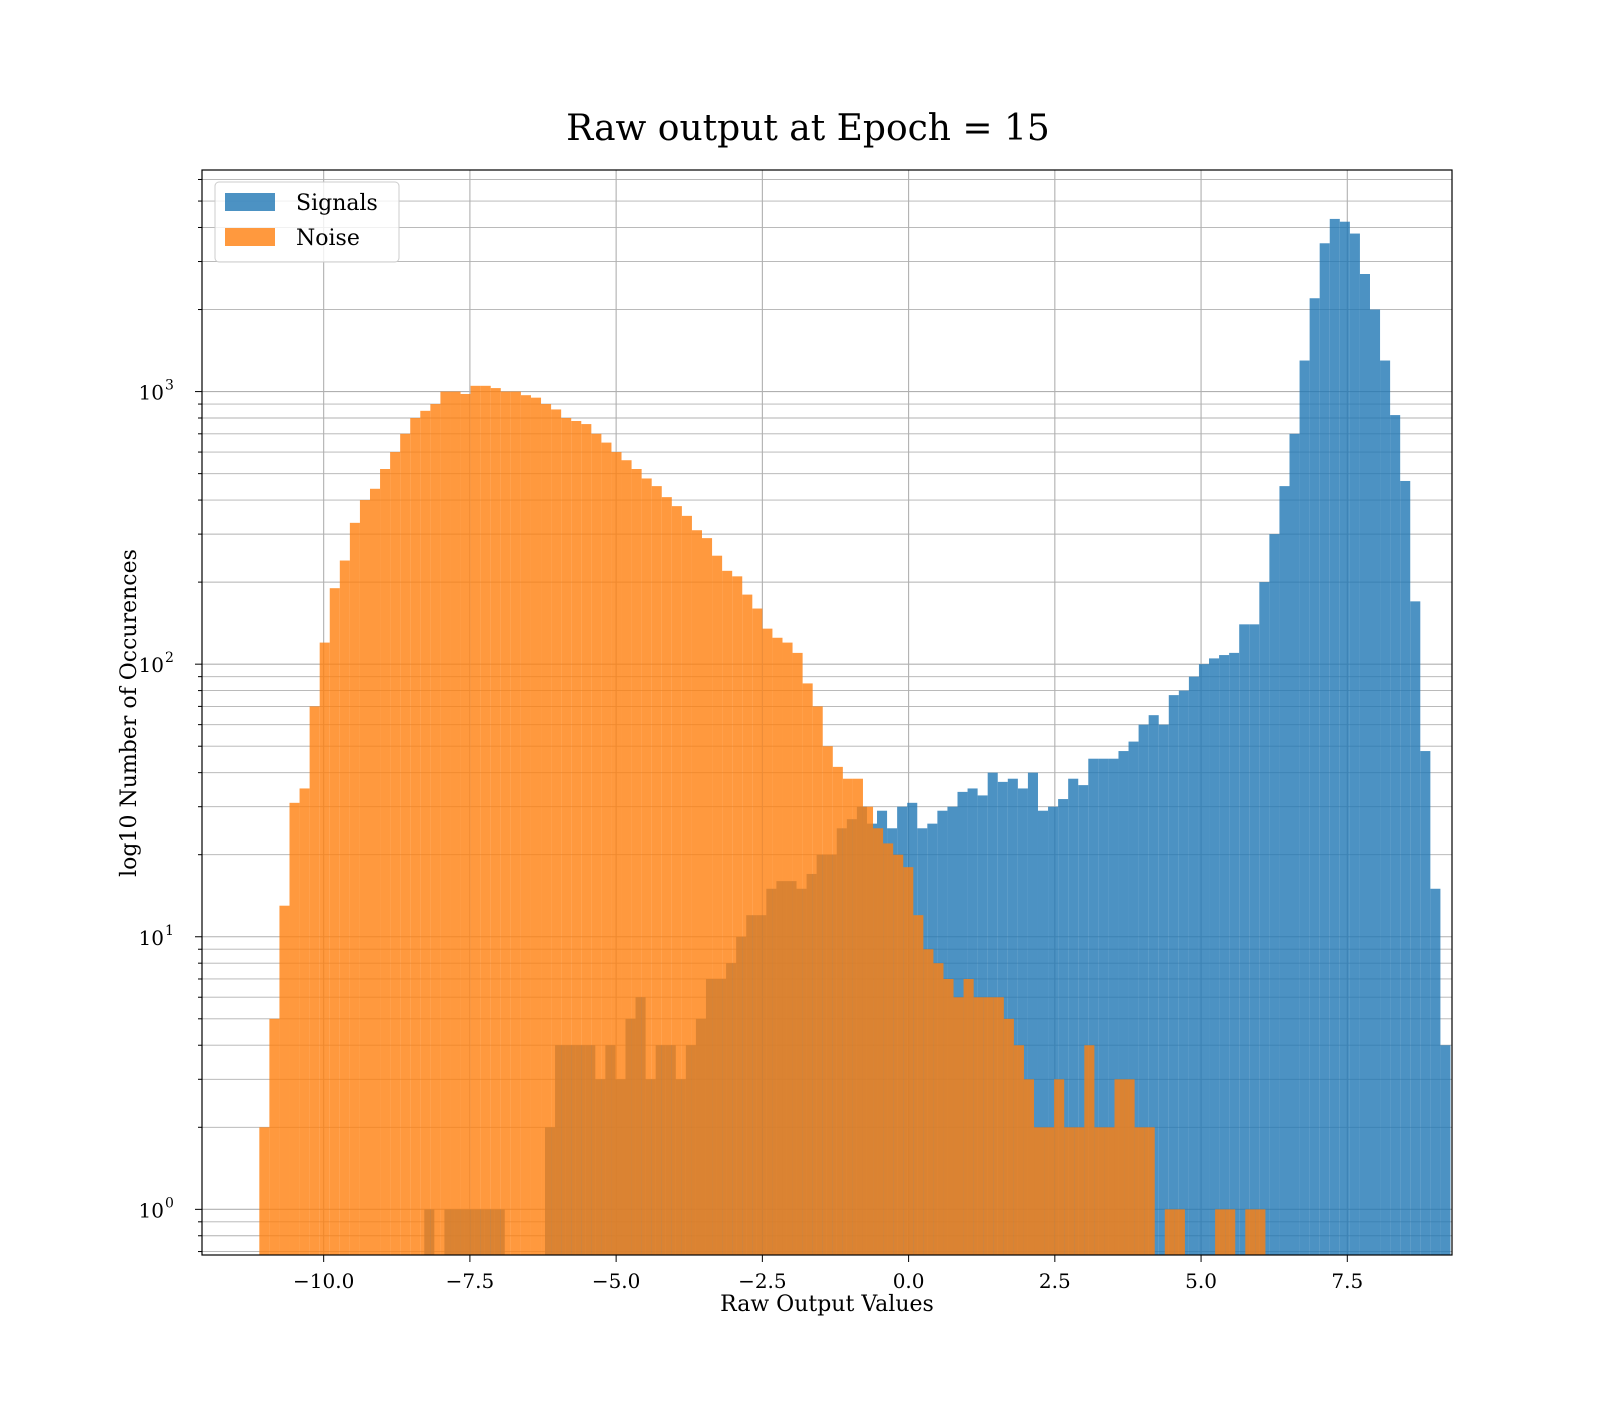 This screenshot has height=1405, width=1600. What do you see at coordinates (827, 1304) in the screenshot?
I see `x-axis-label: Raw Output Values` at bounding box center [827, 1304].